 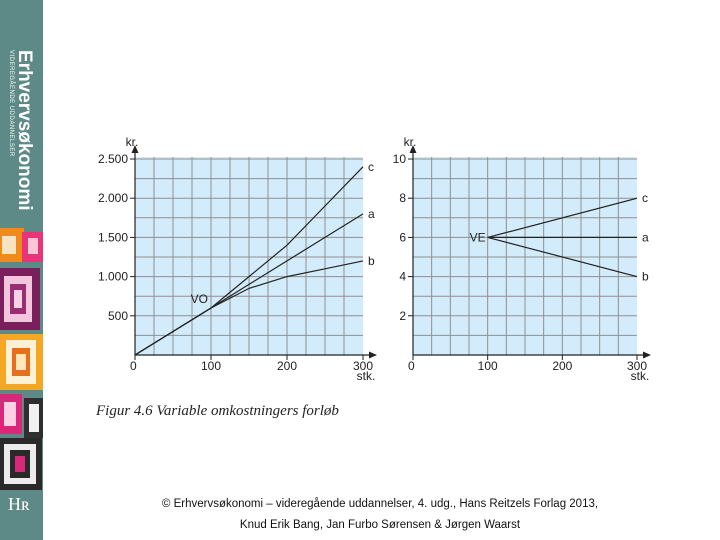 What do you see at coordinates (199, 299) in the screenshot?
I see `chart1-annotation: VO` at bounding box center [199, 299].